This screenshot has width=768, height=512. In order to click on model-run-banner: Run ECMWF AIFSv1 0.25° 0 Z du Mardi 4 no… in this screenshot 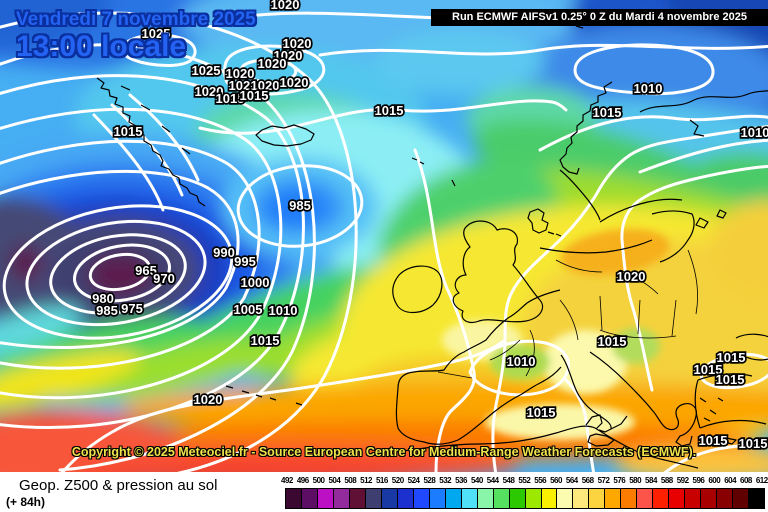, I will do `click(599, 17)`.